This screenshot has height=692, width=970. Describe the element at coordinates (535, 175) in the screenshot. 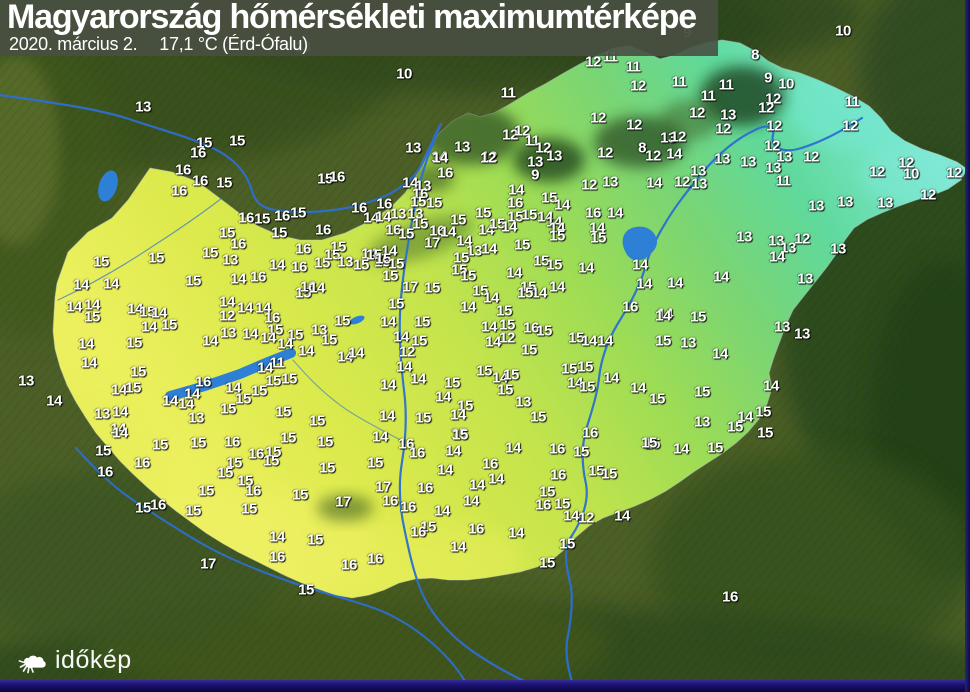

I see `temp-label: 9` at that location.